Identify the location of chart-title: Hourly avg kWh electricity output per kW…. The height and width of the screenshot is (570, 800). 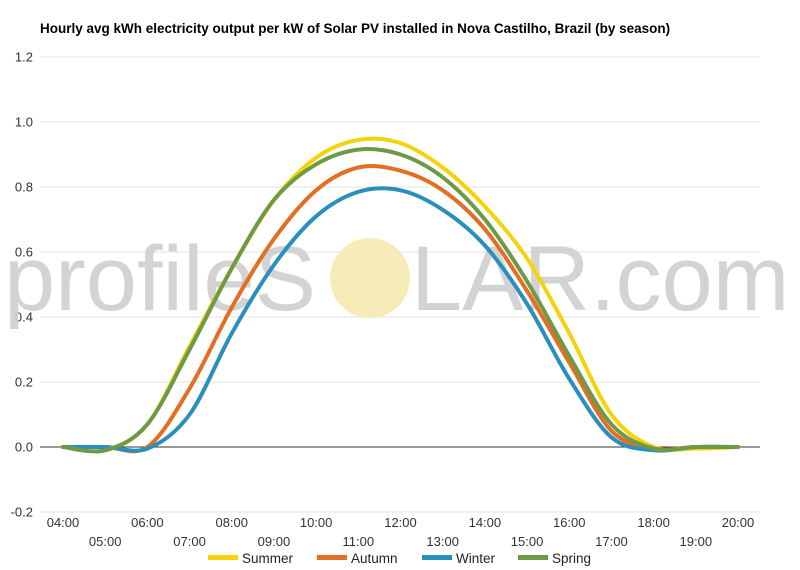
(355, 28).